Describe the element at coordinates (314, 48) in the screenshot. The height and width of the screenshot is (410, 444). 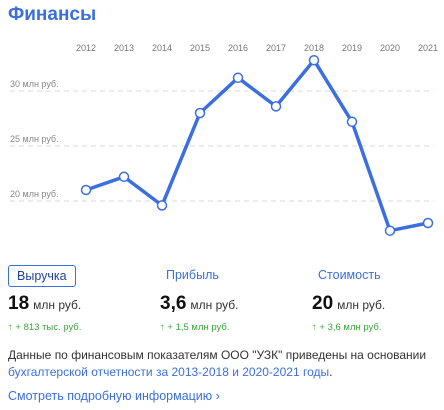
I see `x-tick-label: 2018` at that location.